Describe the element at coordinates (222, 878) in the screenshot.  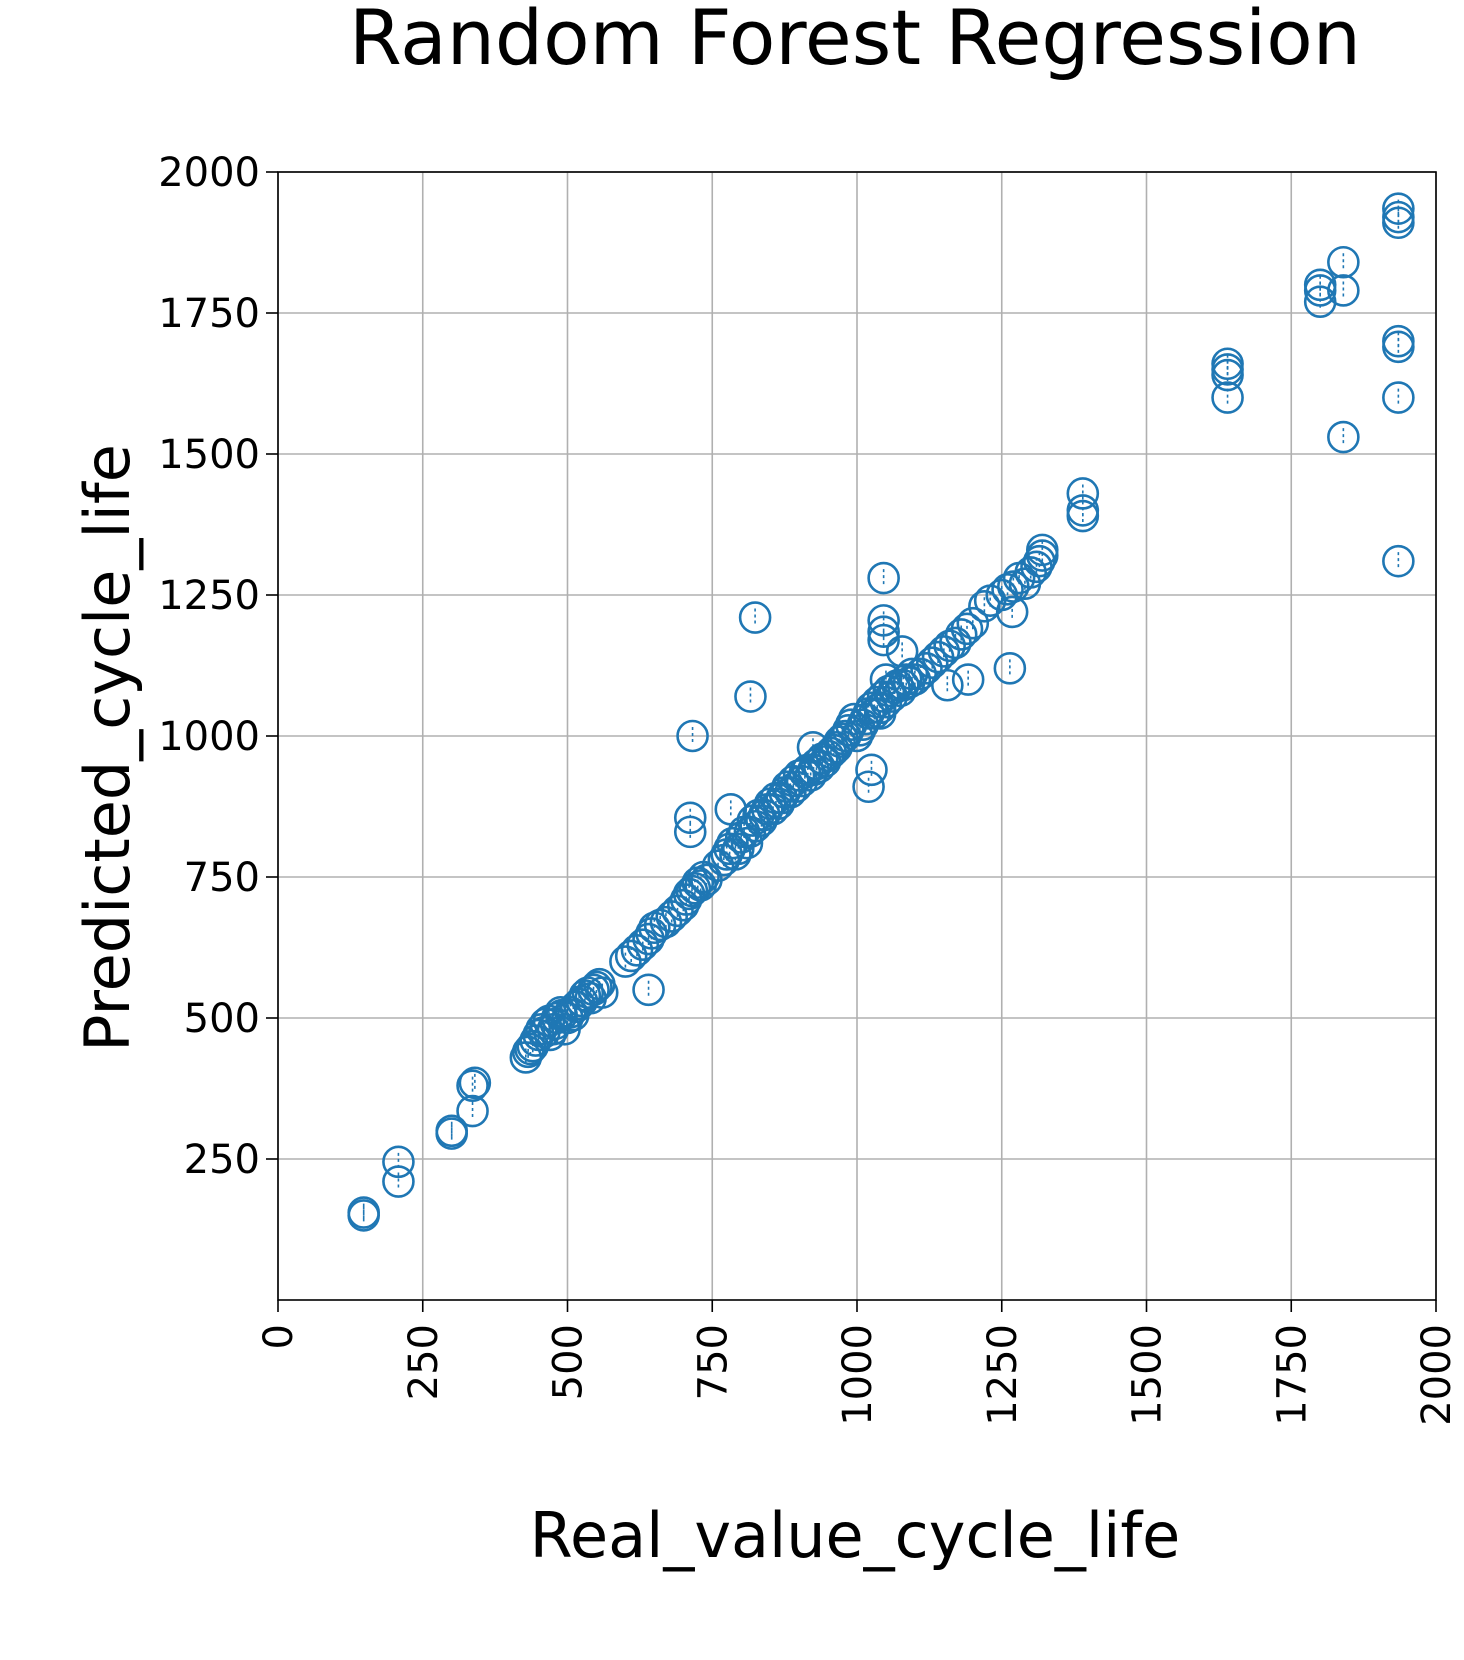
I see `y-tick-label: 750` at that location.